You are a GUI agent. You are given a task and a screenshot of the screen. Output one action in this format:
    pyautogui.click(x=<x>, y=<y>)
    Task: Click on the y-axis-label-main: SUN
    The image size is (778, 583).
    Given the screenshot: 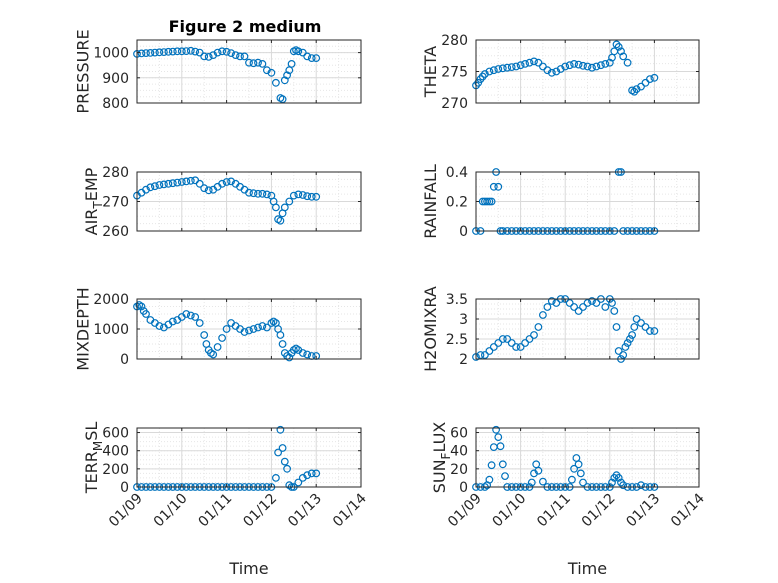 What is the action you would take?
    pyautogui.click(x=439, y=476)
    